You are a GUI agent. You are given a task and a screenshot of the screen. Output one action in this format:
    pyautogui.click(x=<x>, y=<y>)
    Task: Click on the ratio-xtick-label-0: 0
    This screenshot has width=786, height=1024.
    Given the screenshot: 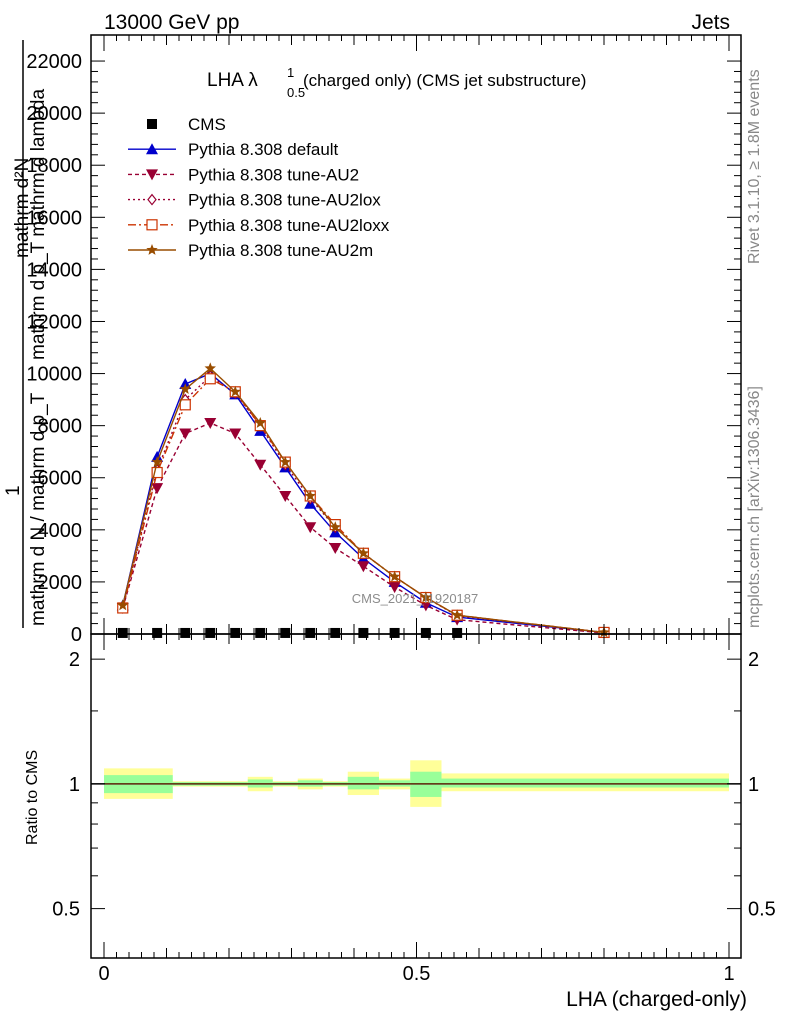 What is the action you would take?
    pyautogui.click(x=103, y=974)
    